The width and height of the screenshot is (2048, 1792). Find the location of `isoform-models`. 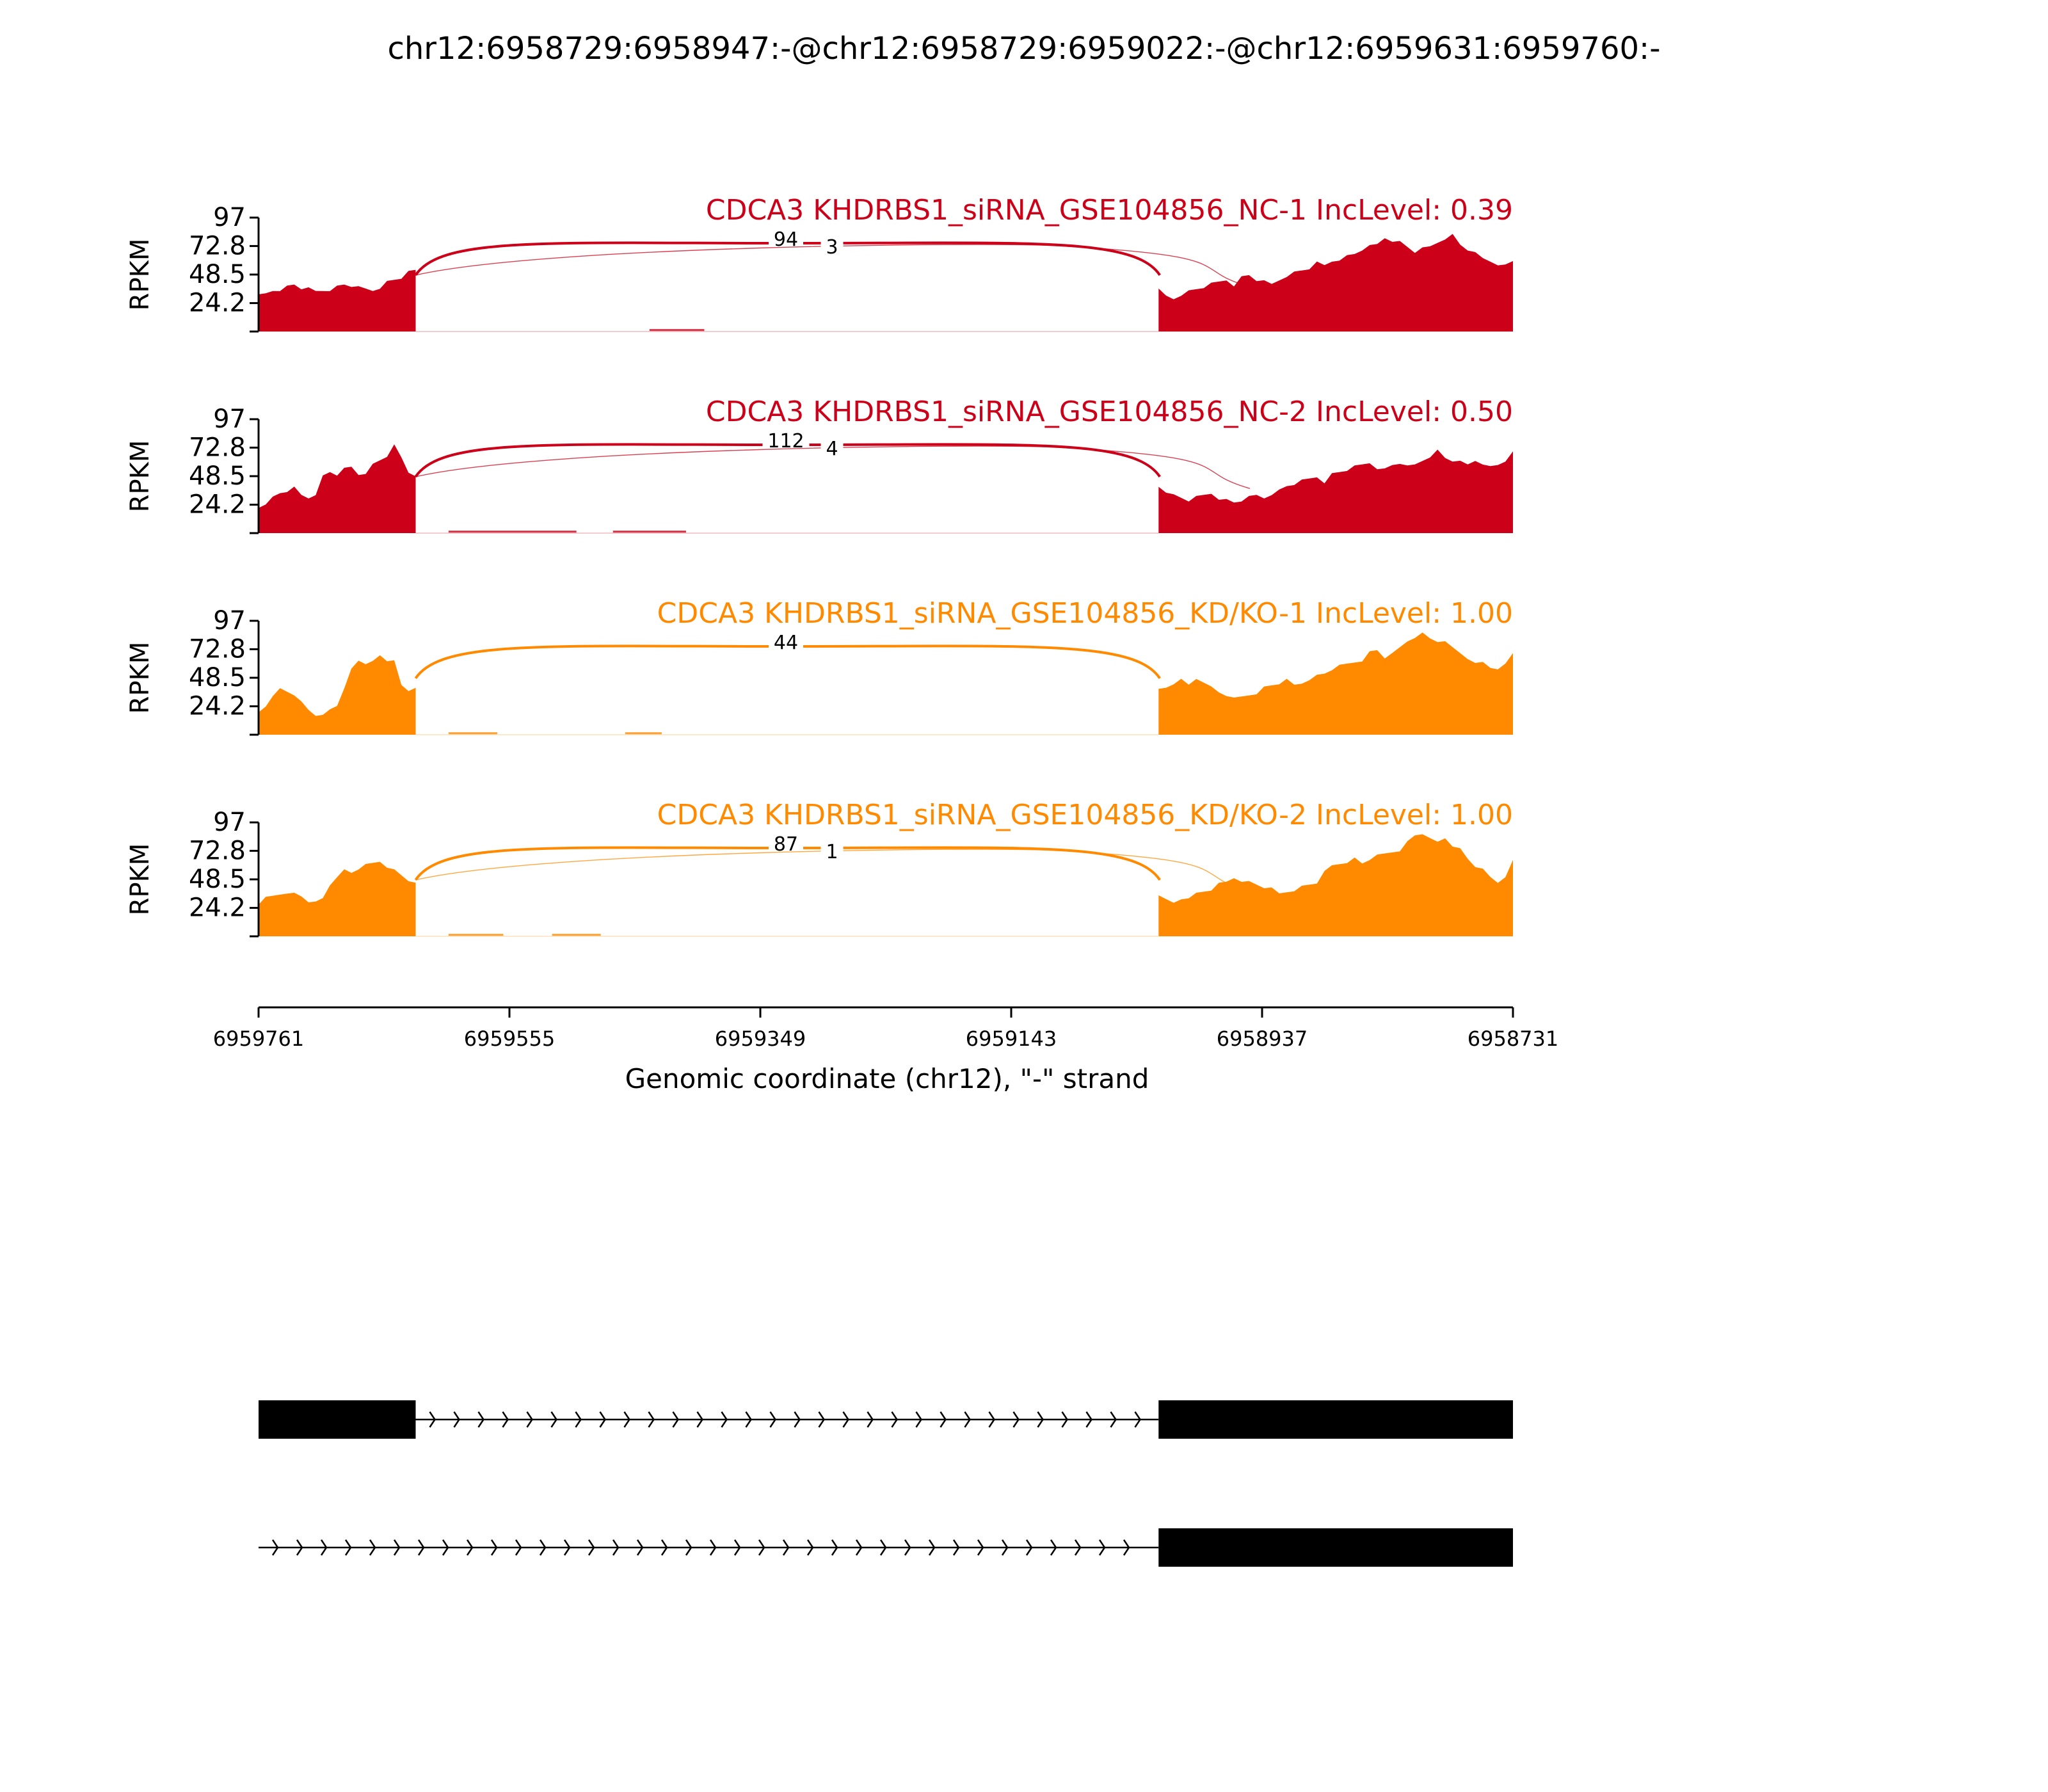

isoform-models is located at coordinates (886, 1483).